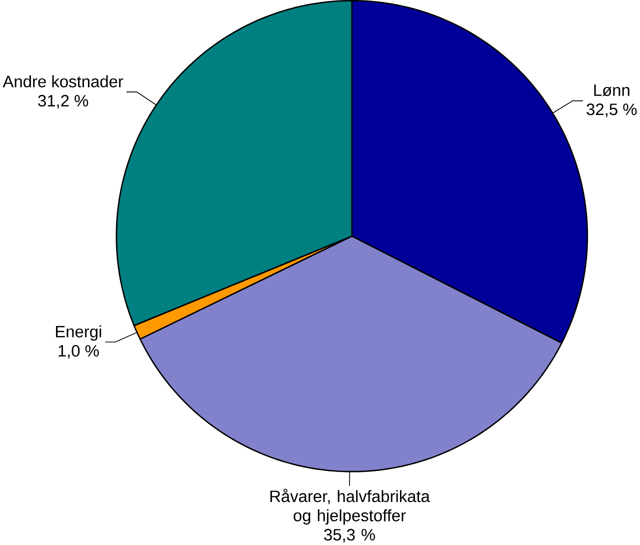  What do you see at coordinates (350, 506) in the screenshot?
I see `slice-label: Råvarer, halvfabrikata og hjelpestoffer` at bounding box center [350, 506].